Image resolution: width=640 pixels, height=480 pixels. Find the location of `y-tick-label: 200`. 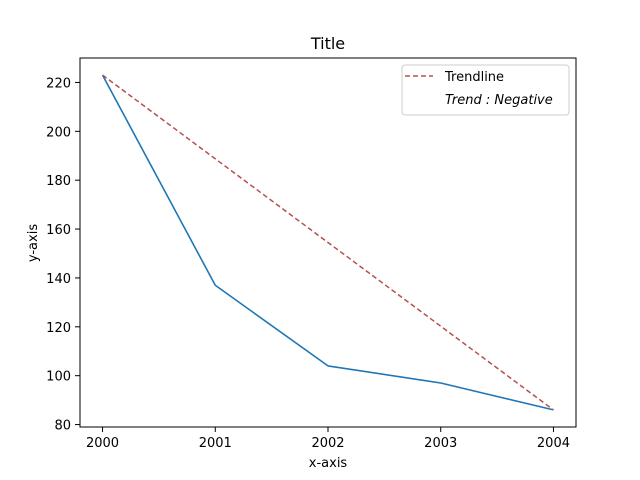

y-tick-label: 200 is located at coordinates (58, 132).